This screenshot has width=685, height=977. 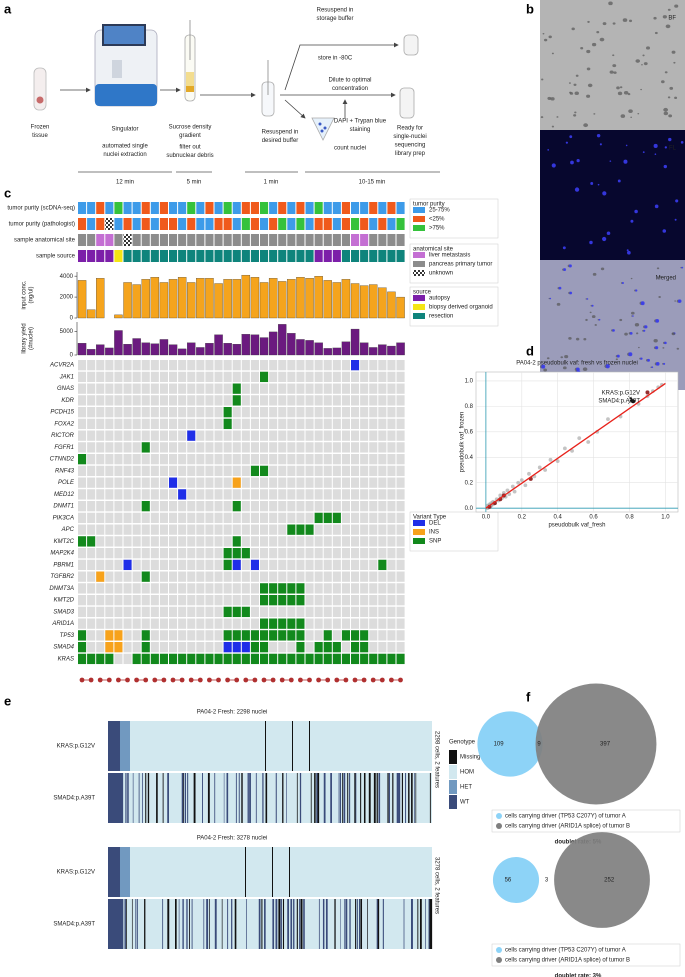 I want to click on gene-label: DNMT1, so click(x=63, y=507).